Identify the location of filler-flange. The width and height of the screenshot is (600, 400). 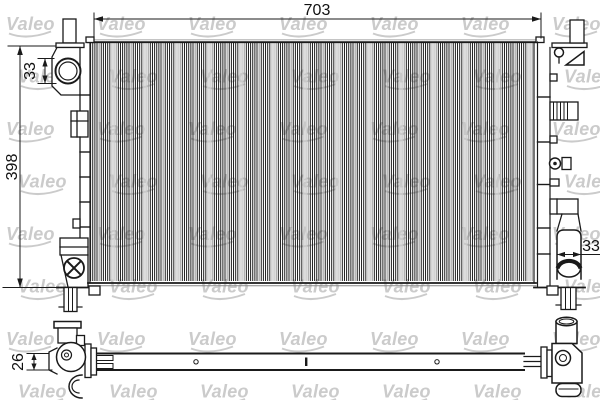
(70, 45).